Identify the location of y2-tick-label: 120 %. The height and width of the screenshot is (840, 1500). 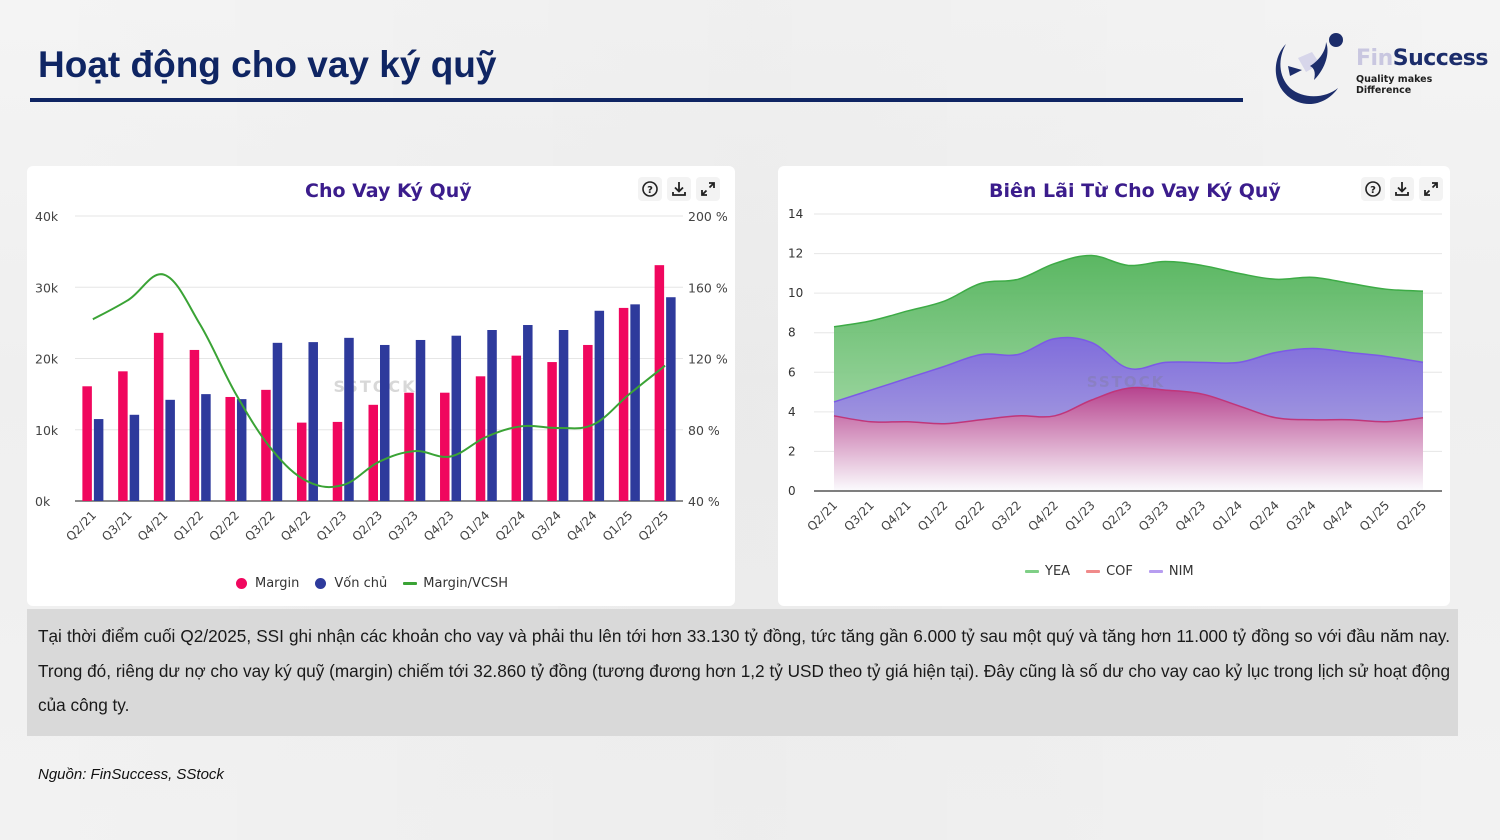
(708, 359).